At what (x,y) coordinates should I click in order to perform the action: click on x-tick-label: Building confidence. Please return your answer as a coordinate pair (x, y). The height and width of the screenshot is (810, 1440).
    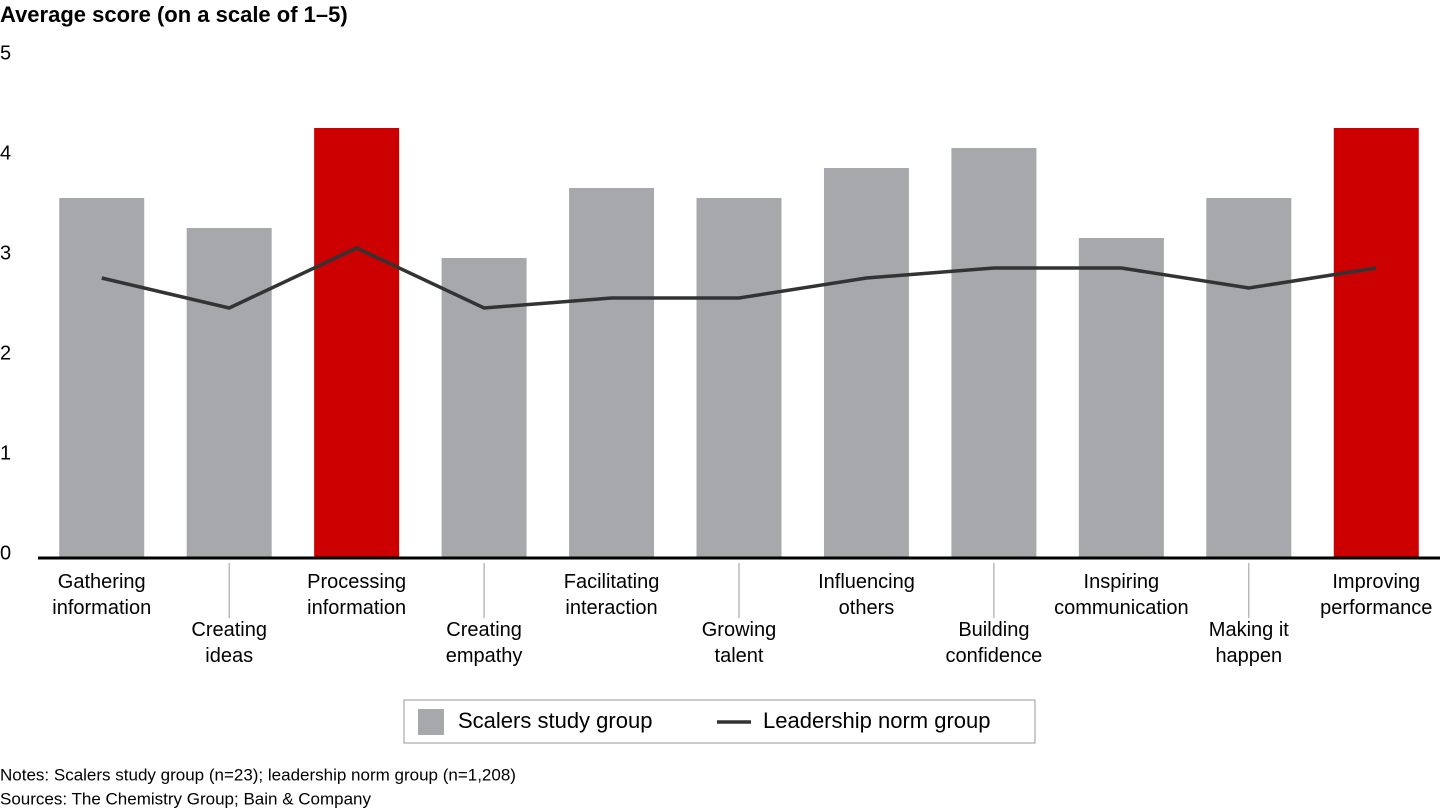
    Looking at the image, I should click on (994, 643).